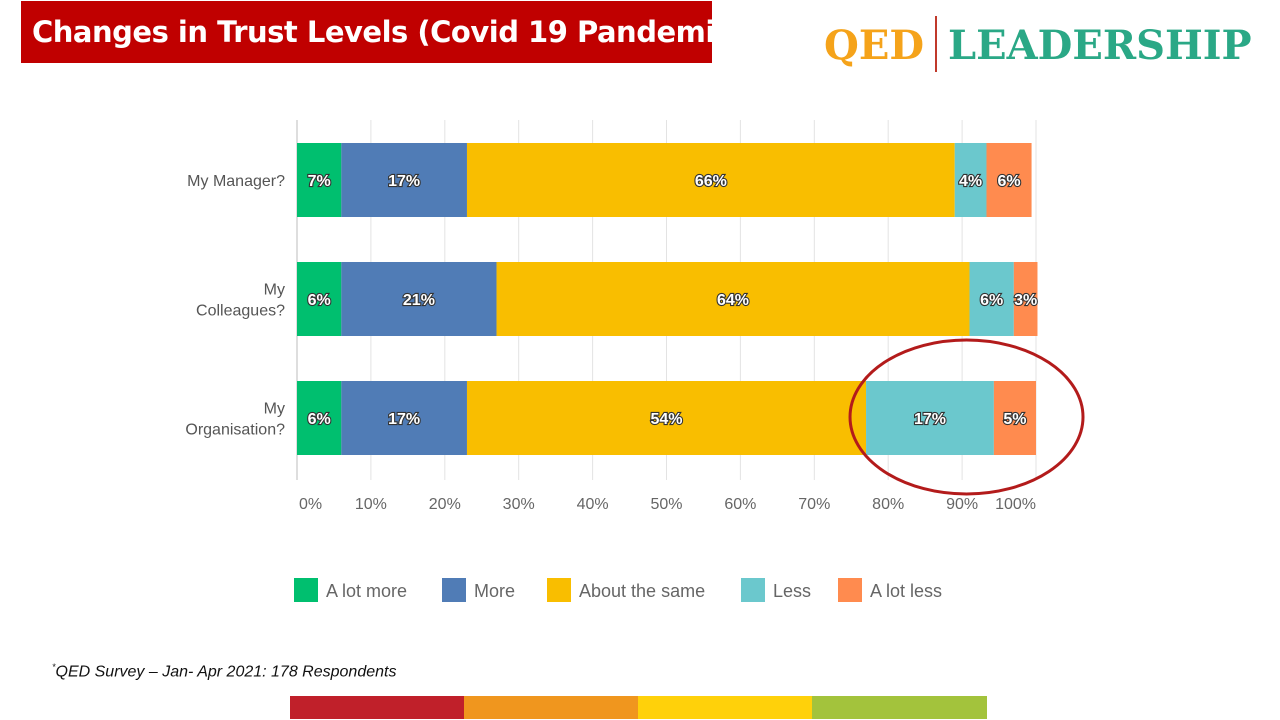  What do you see at coordinates (1015, 504) in the screenshot?
I see `x-tick-label: 100%` at bounding box center [1015, 504].